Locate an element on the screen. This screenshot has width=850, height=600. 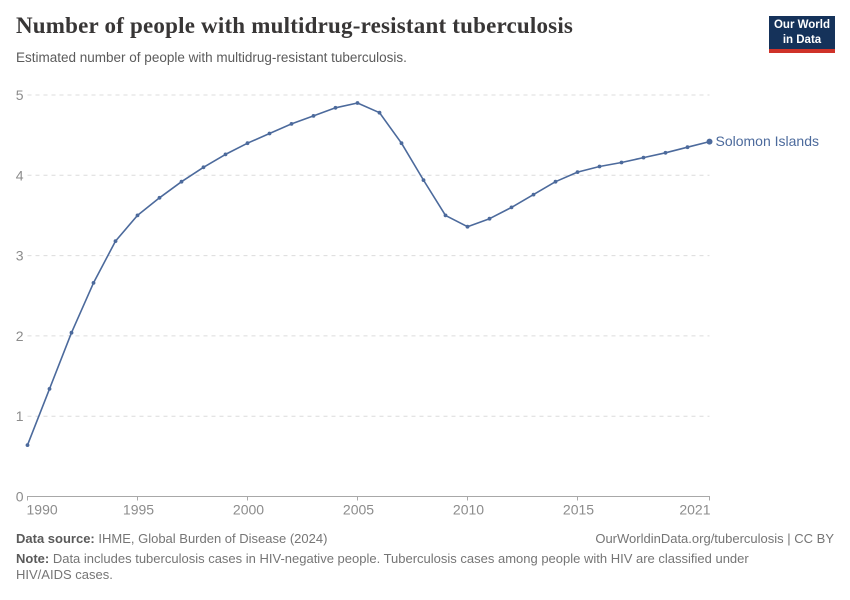
y-tick-label: 4 is located at coordinates (20, 175).